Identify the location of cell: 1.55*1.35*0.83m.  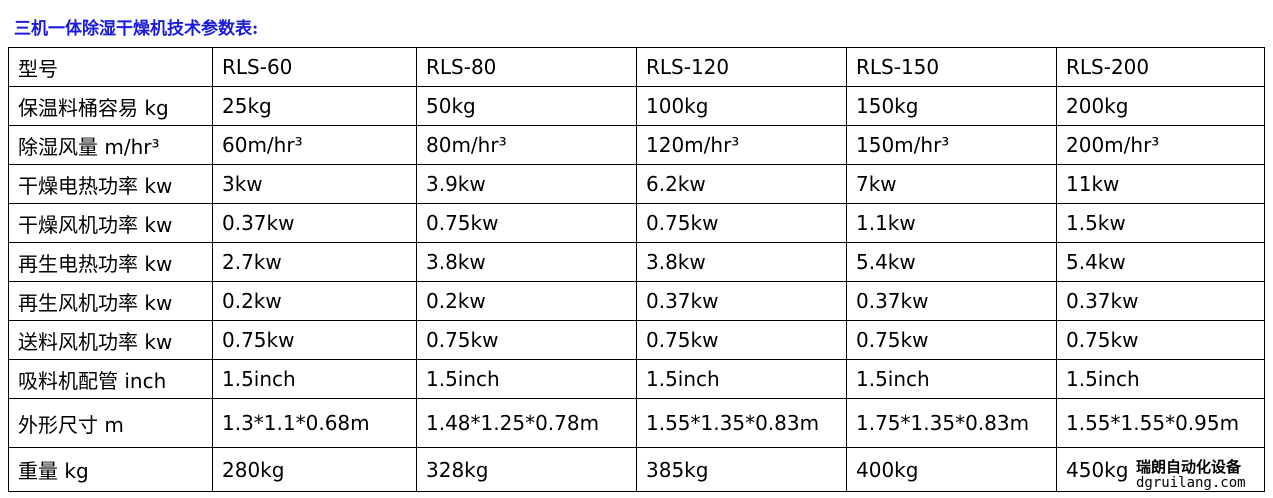
(741, 423).